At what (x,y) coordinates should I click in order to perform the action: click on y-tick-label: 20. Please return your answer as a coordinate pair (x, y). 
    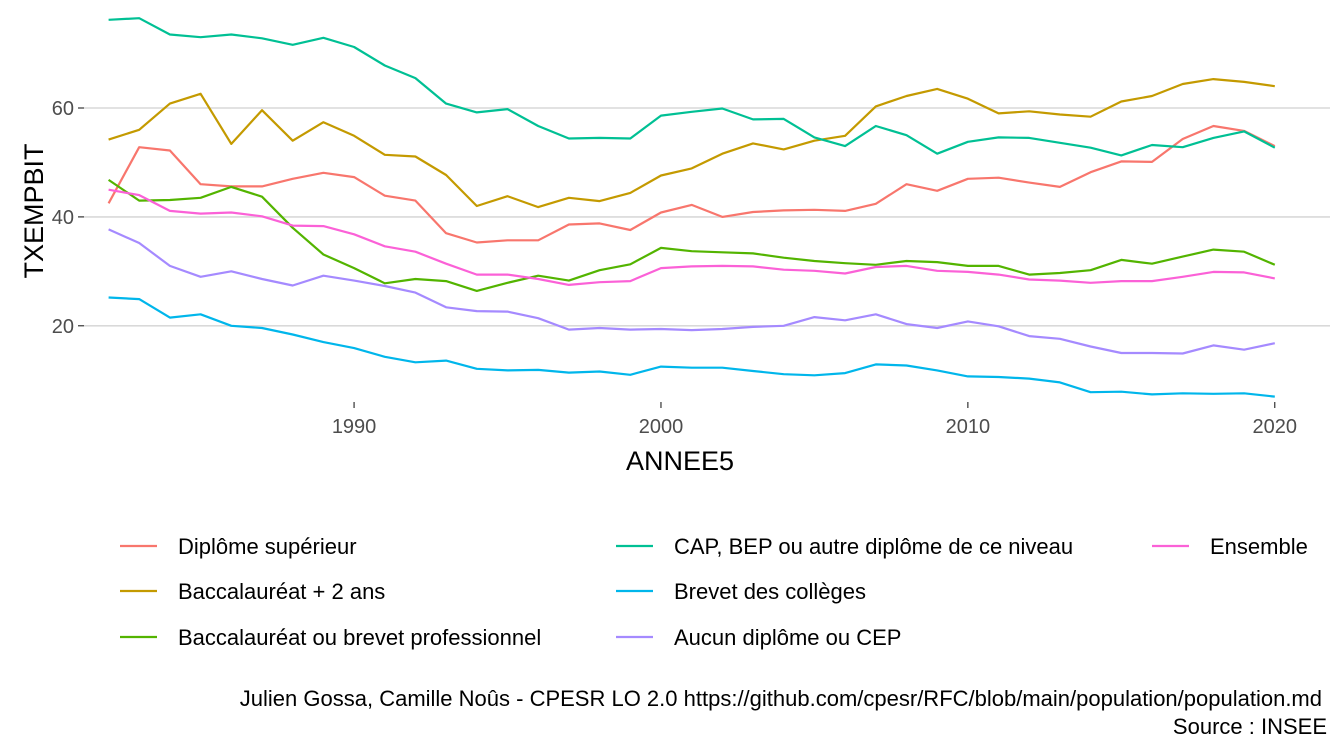
    Looking at the image, I should click on (63, 327).